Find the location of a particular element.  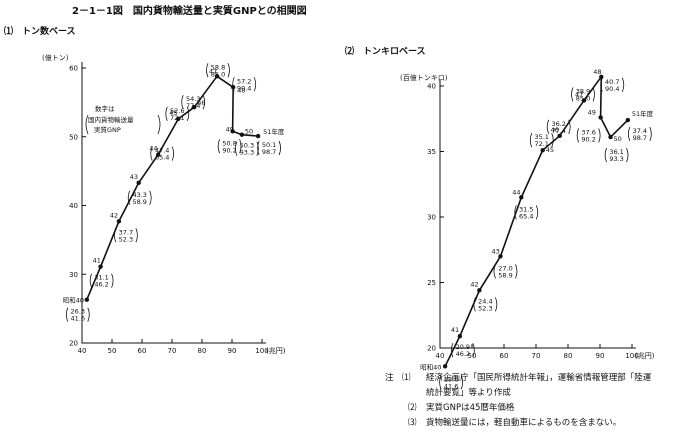

chart-2-value-label: 31.565.4 is located at coordinates (526, 212).